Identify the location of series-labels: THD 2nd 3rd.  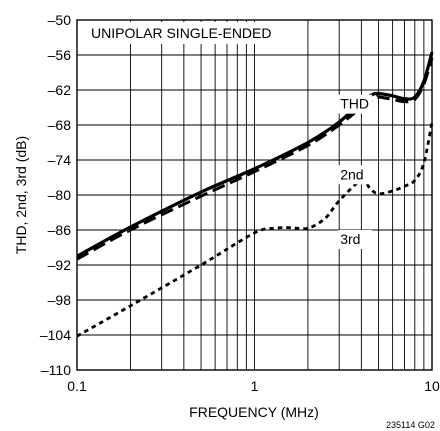
(355, 171).